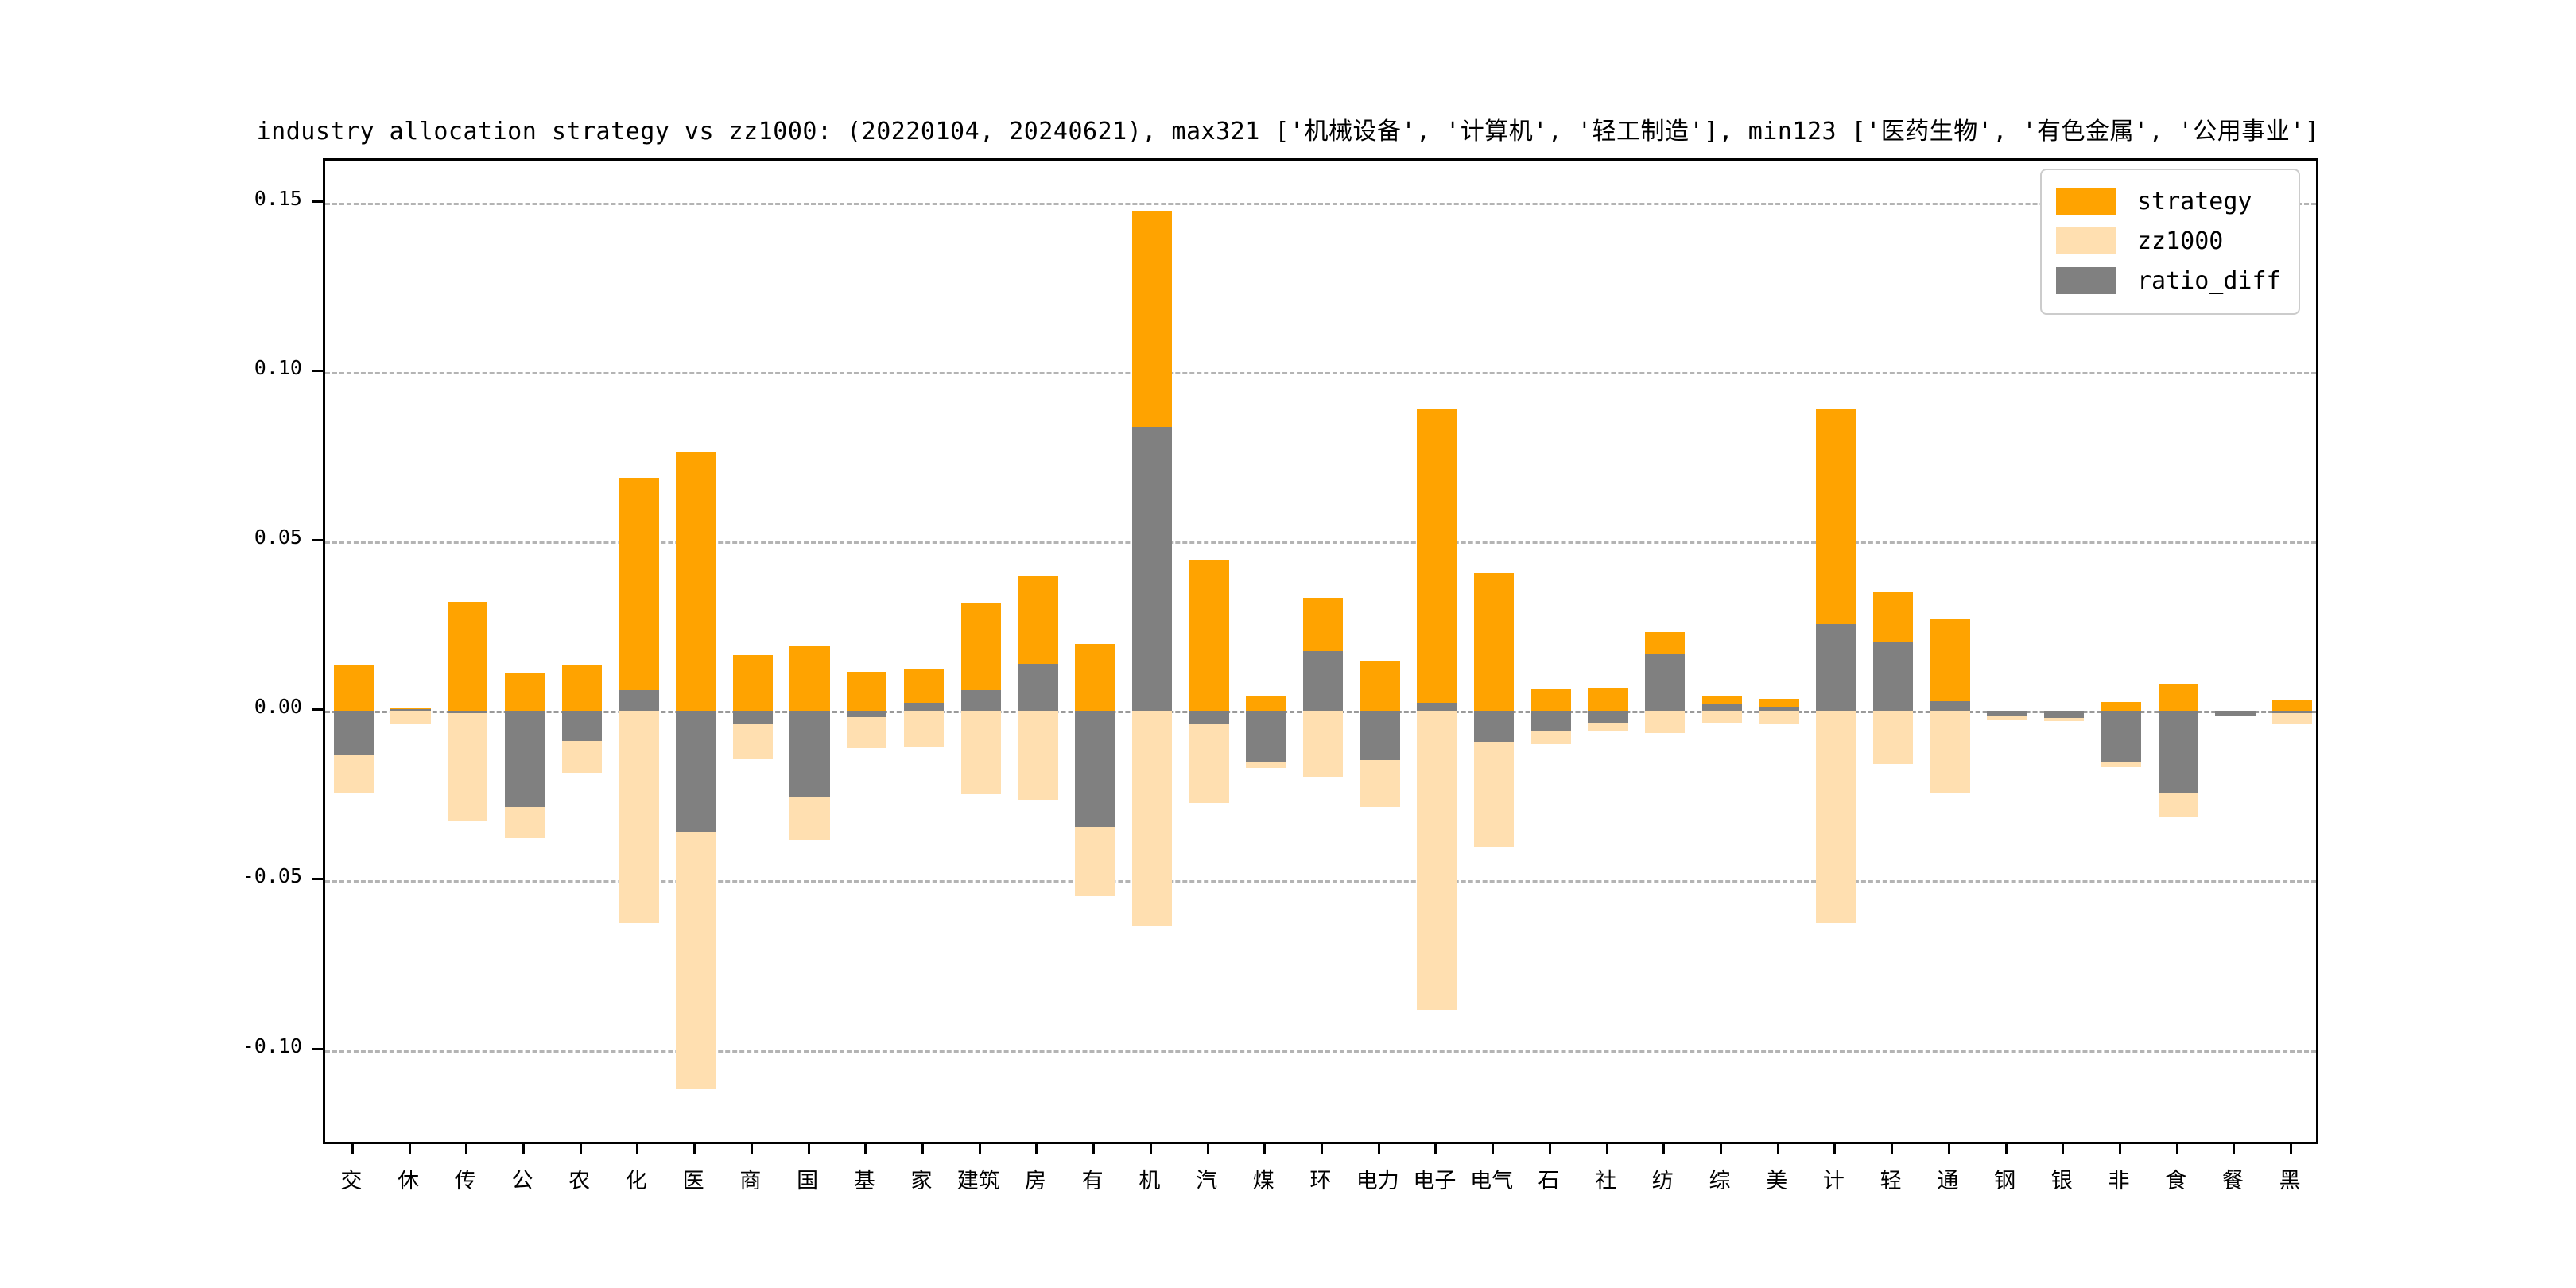 The image size is (2576, 1288). What do you see at coordinates (2209, 281) in the screenshot?
I see `legend-label: ratio_diff` at bounding box center [2209, 281].